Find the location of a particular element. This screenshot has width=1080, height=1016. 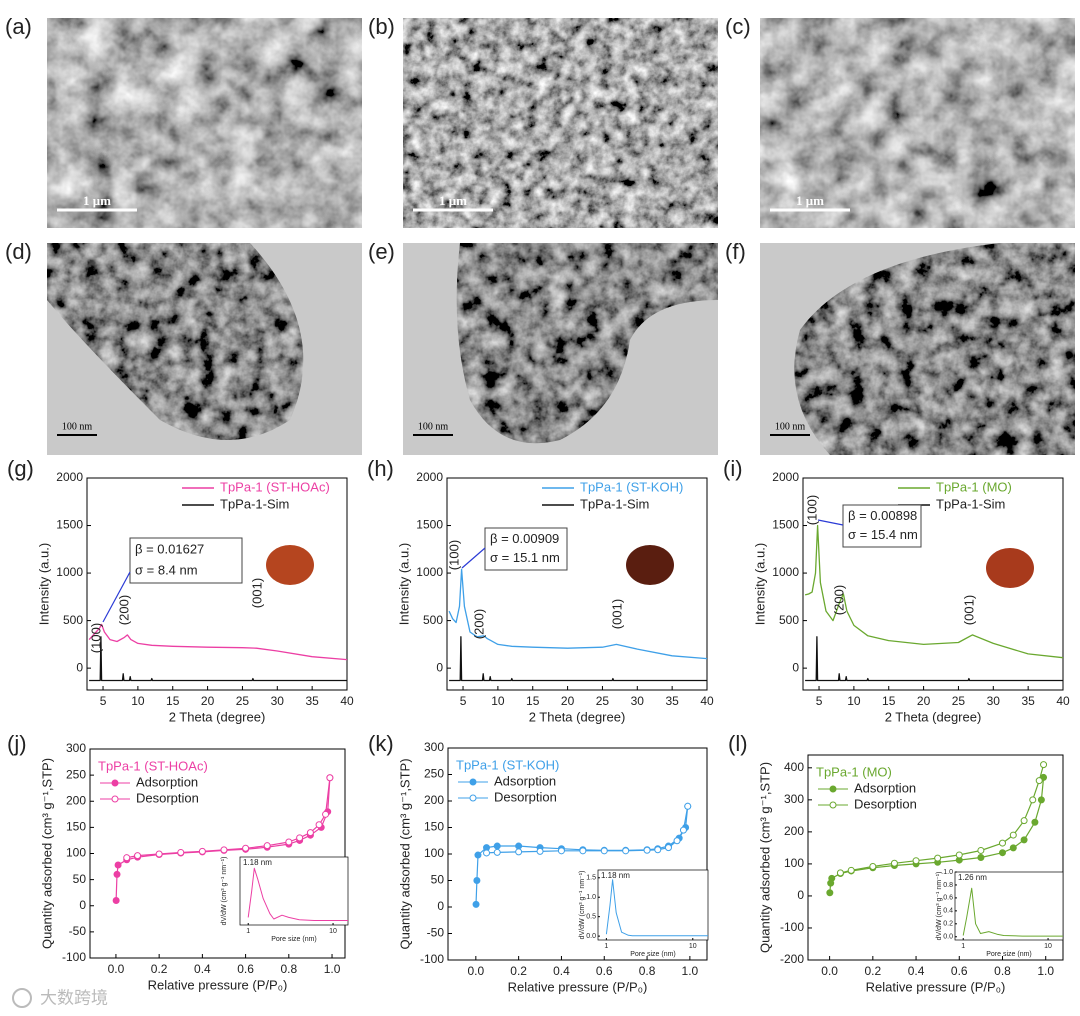

peak-label: (001) is located at coordinates (256, 593).